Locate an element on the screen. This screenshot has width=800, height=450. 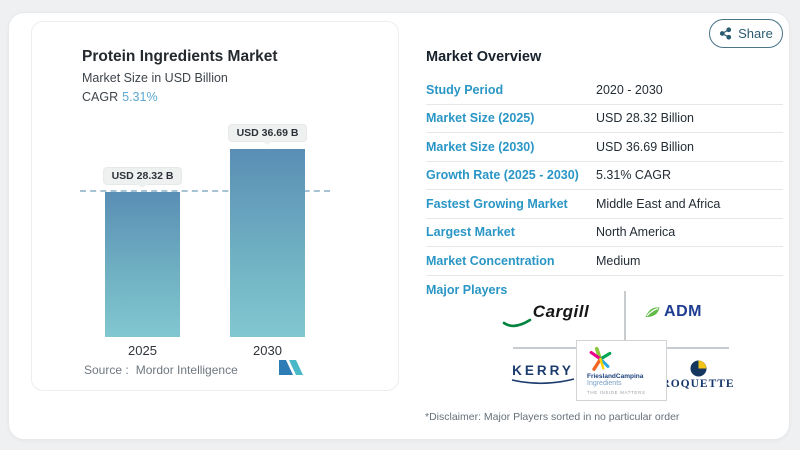
cagr-label: CAGR is located at coordinates (100, 97).